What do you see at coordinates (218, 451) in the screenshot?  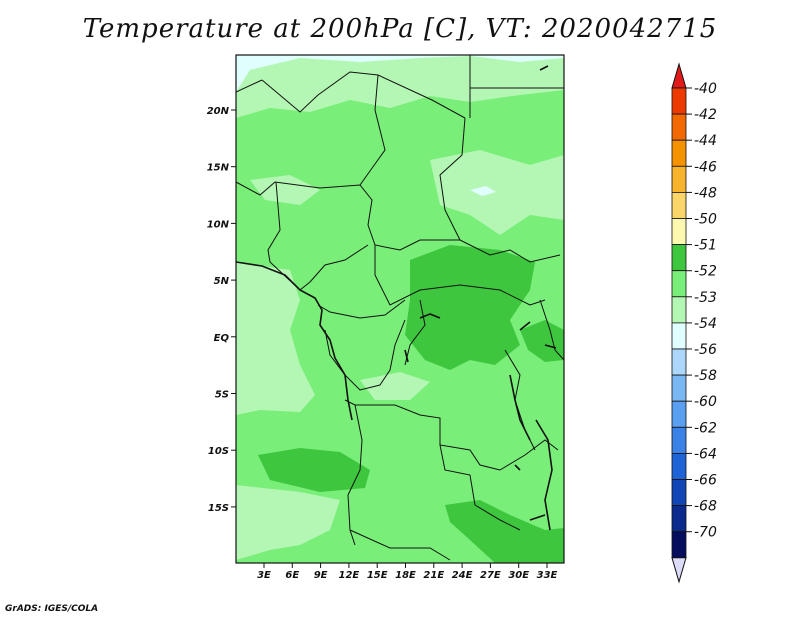 I see `lat-tick-label: 10S` at bounding box center [218, 451].